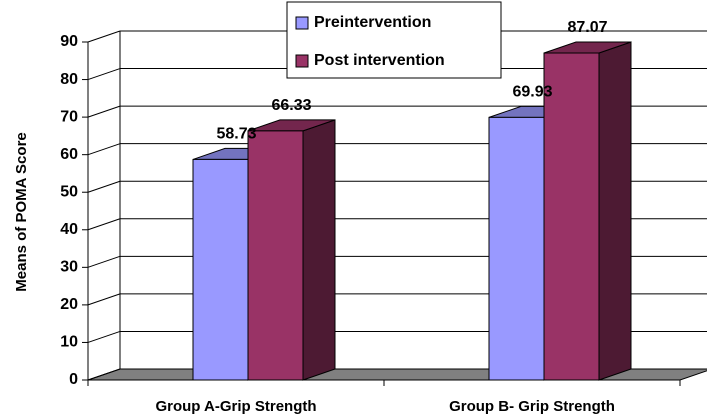 Image resolution: width=707 pixels, height=416 pixels. Describe the element at coordinates (69, 116) in the screenshot. I see `y-tick-label: 70` at that location.